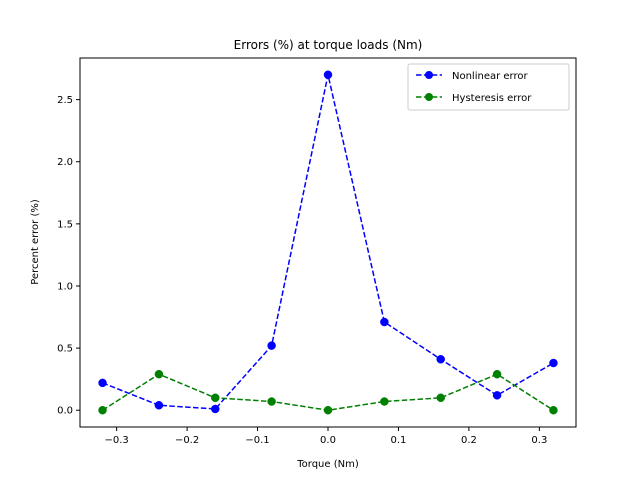 This screenshot has height=480, width=640. What do you see at coordinates (65, 349) in the screenshot?
I see `y-tick-label: 0.5` at bounding box center [65, 349].